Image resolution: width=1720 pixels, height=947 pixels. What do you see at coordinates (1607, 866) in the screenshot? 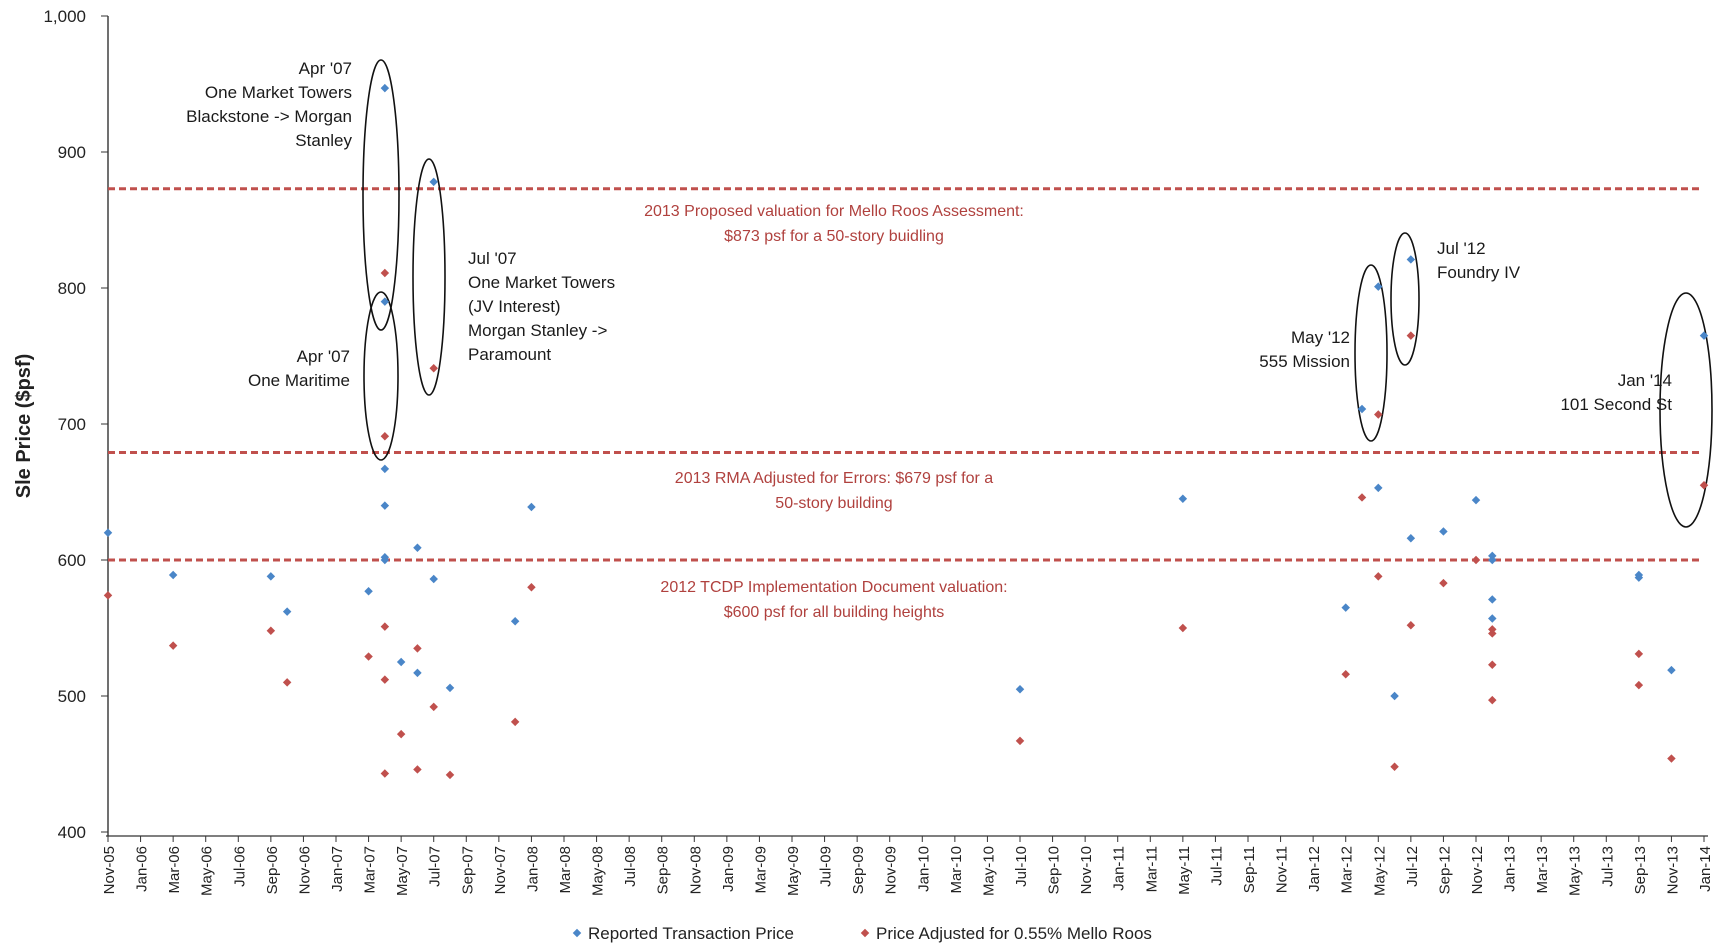
I see `x-tick-label: Jul-13` at bounding box center [1607, 866].